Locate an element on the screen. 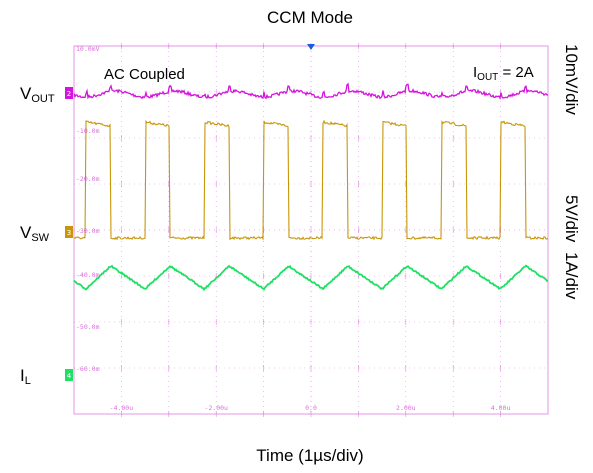  y-tick-label: -40.0m is located at coordinates (88, 275).